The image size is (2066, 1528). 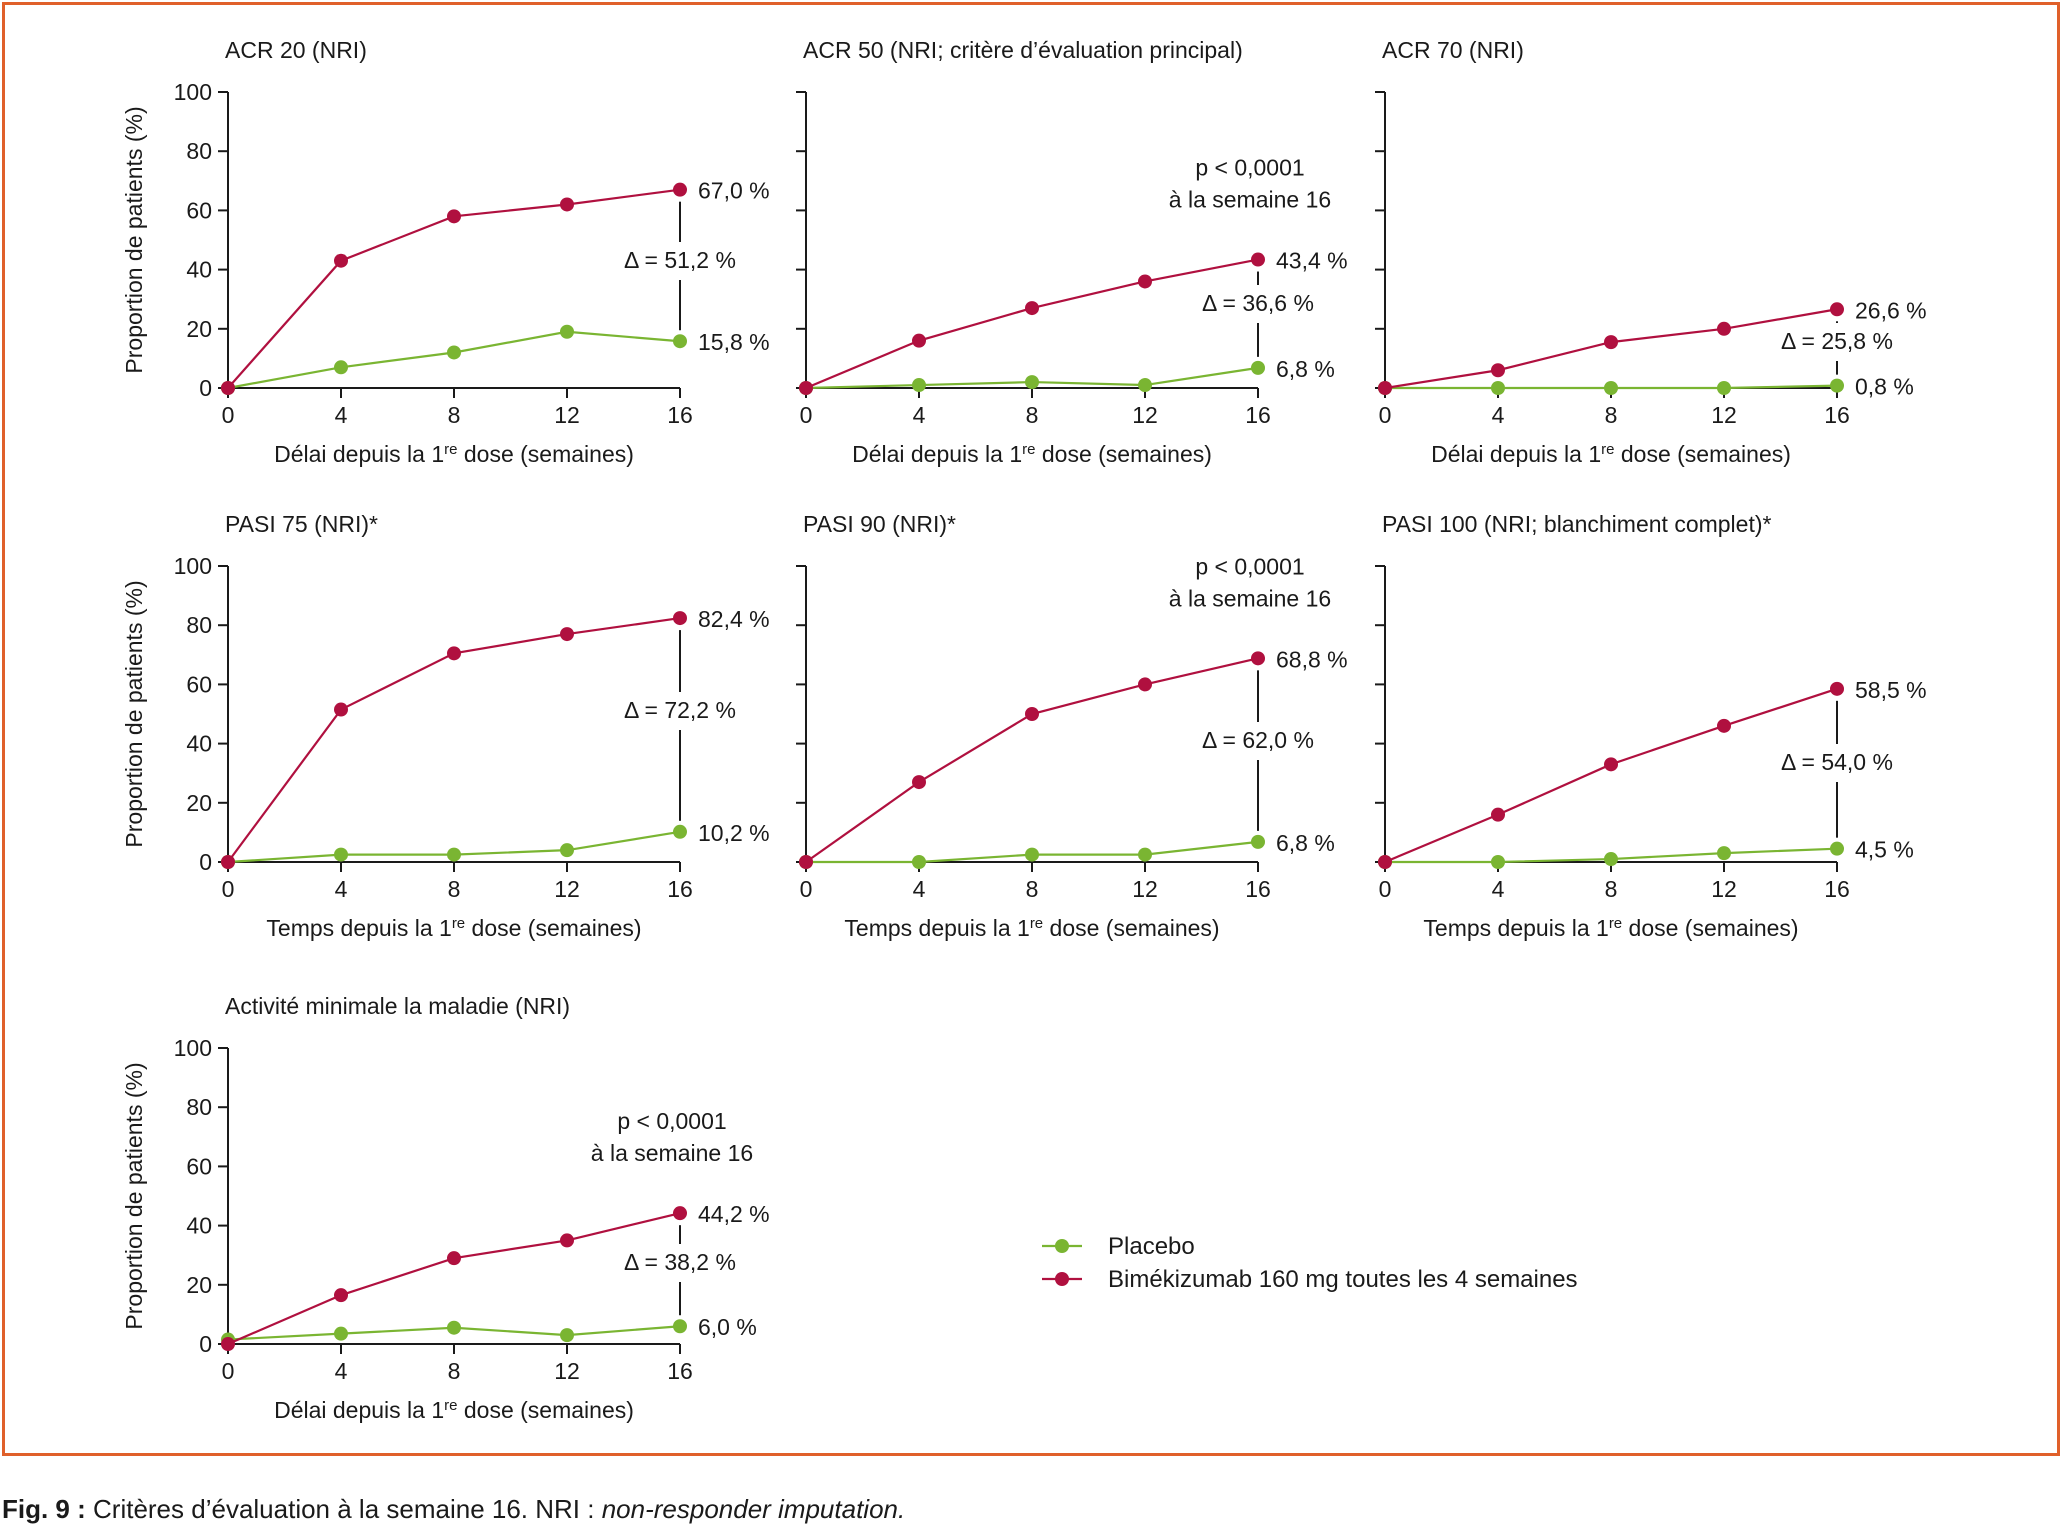 I want to click on caption-italic: non-responder imputation., so click(x=753, y=1509).